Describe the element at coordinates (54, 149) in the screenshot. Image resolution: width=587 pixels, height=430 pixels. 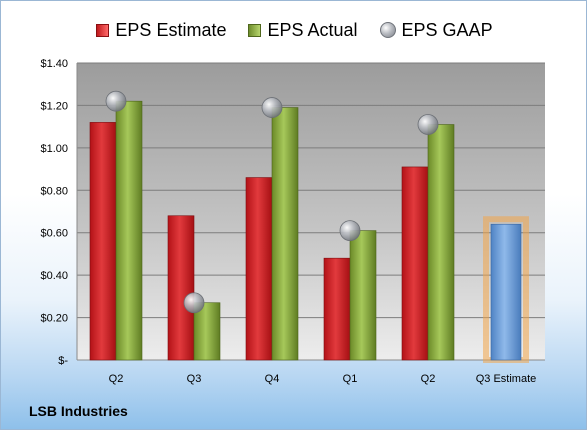
I see `y-tick-label: $1.00` at that location.